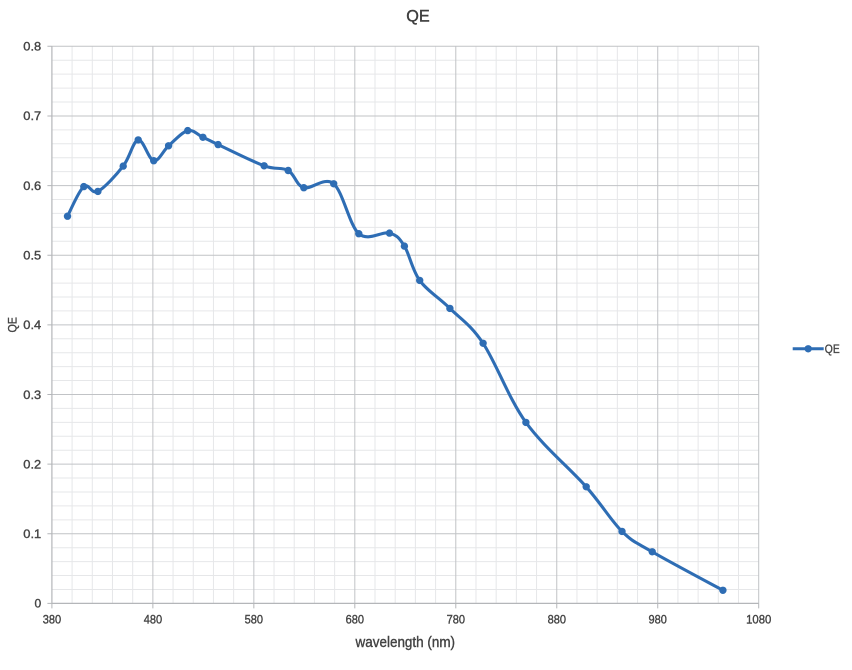  What do you see at coordinates (32, 186) in the screenshot?
I see `svg-text: 0.6` at bounding box center [32, 186].